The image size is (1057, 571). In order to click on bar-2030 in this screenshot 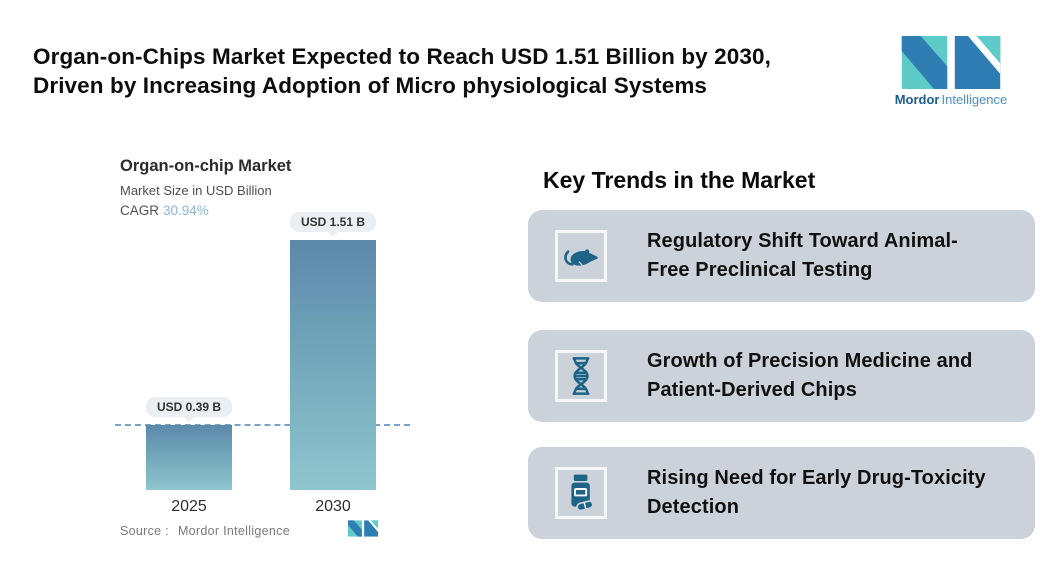, I will do `click(333, 365)`.